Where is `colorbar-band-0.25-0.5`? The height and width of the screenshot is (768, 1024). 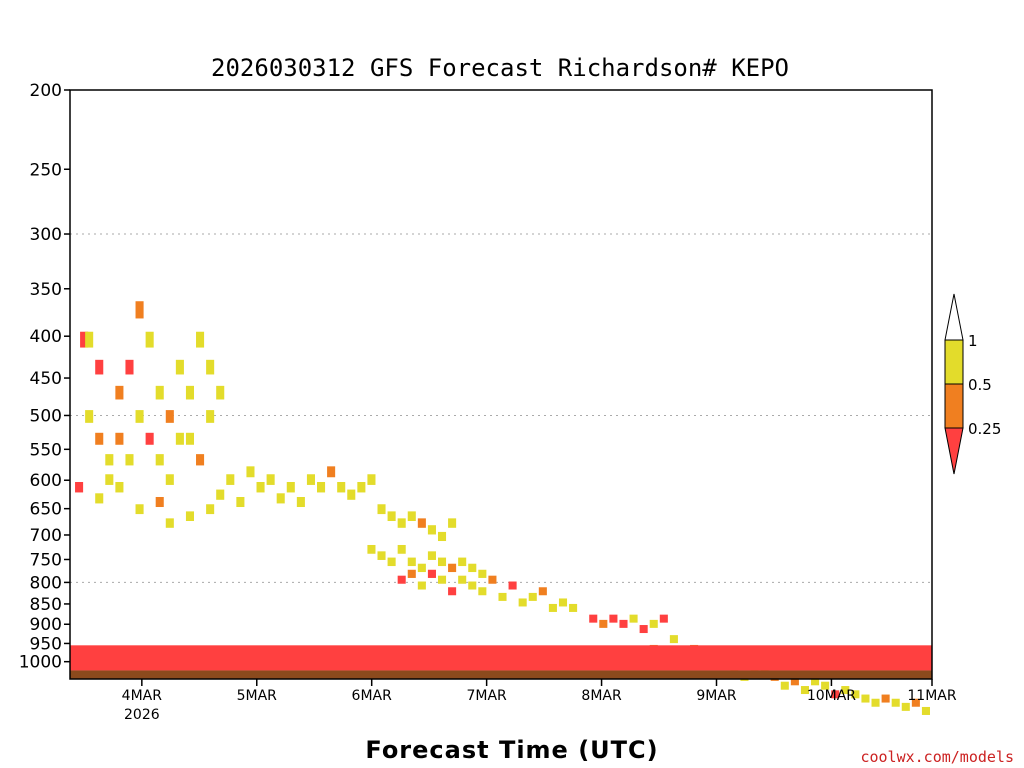
colorbar-band-0.25-0.5 is located at coordinates (954, 406).